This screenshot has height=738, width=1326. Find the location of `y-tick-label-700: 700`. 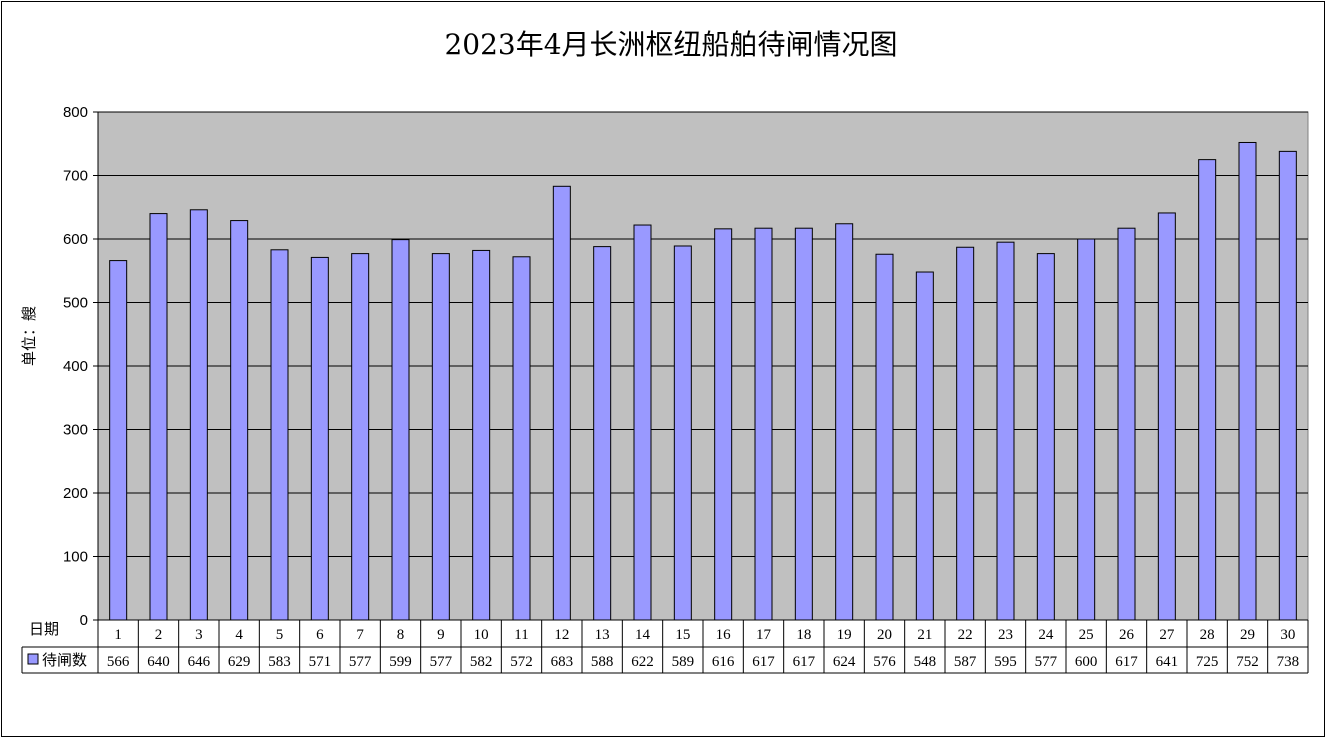

y-tick-label-700: 700 is located at coordinates (75, 176).